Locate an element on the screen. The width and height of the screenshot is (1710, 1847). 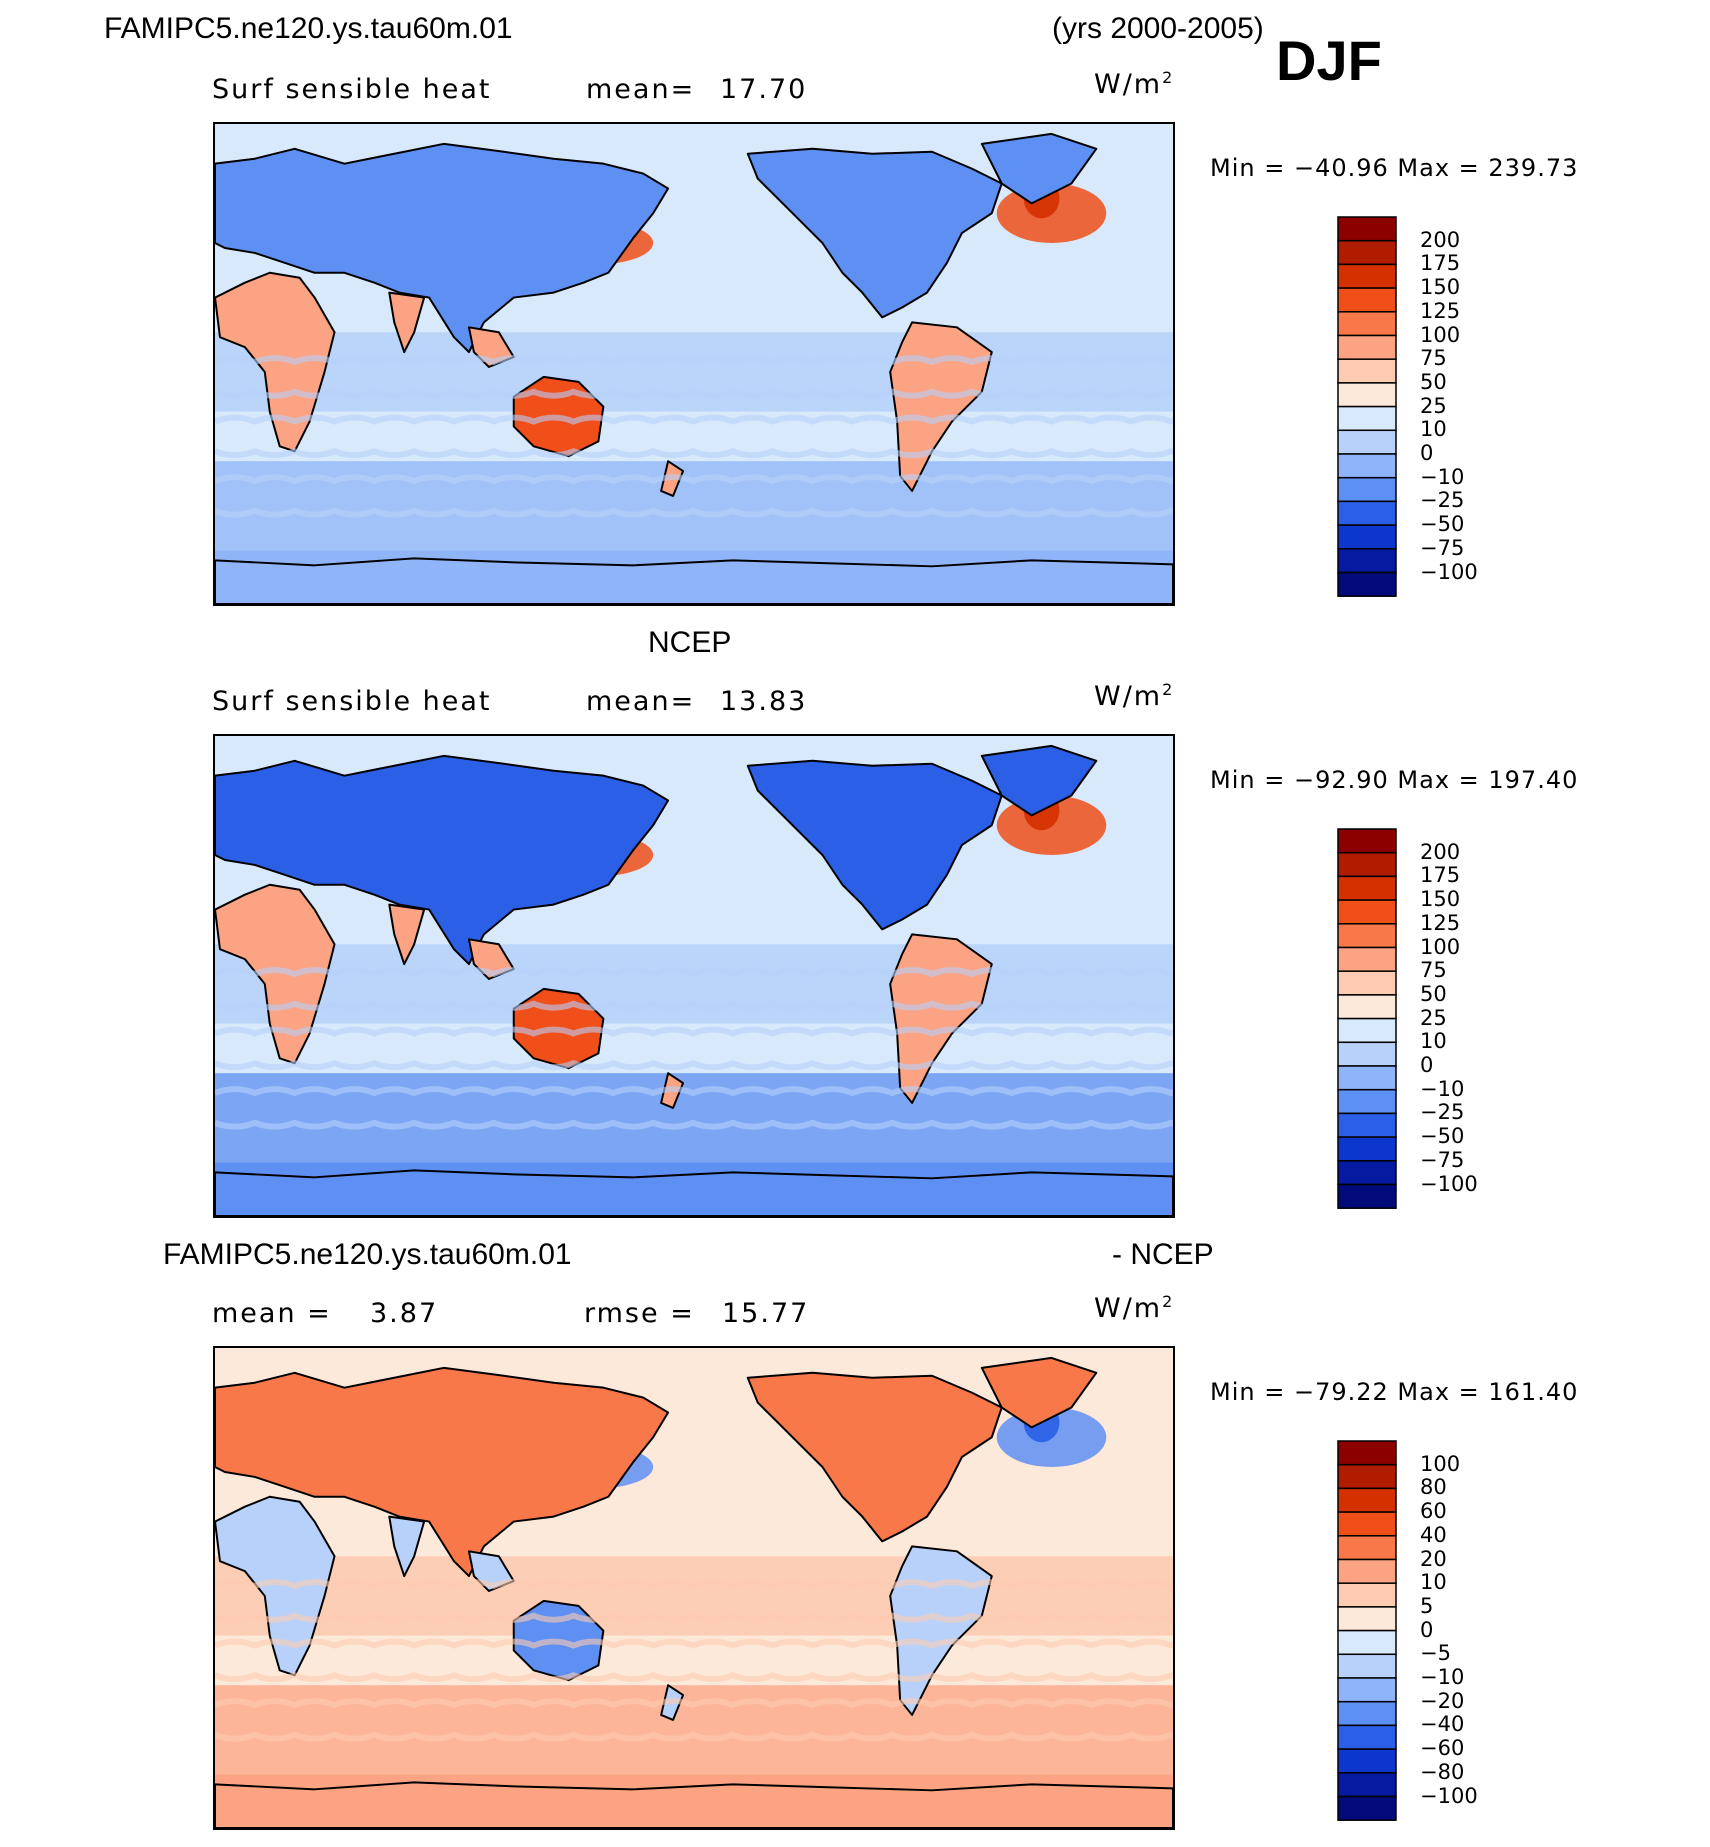
panel3-title-right: - NCEP is located at coordinates (1163, 1254).